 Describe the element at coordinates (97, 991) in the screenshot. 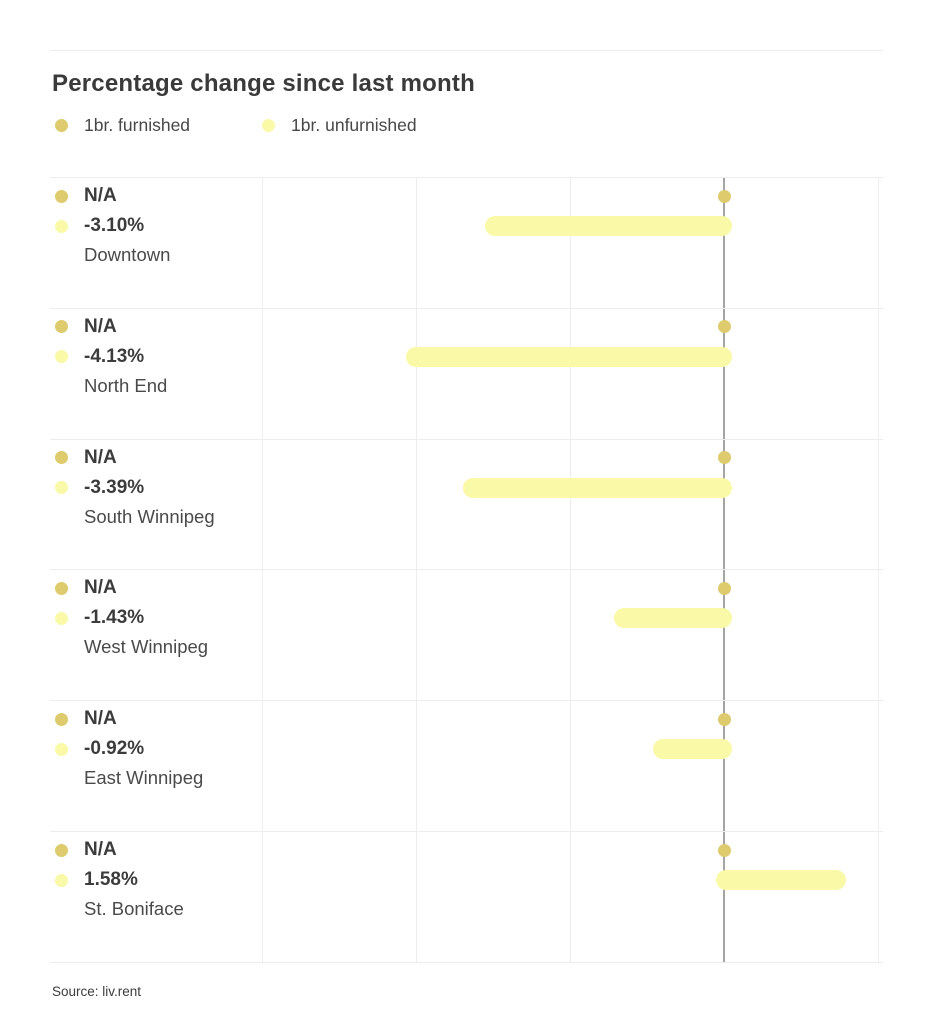

I see `source-caption: Source: liv.rent` at that location.